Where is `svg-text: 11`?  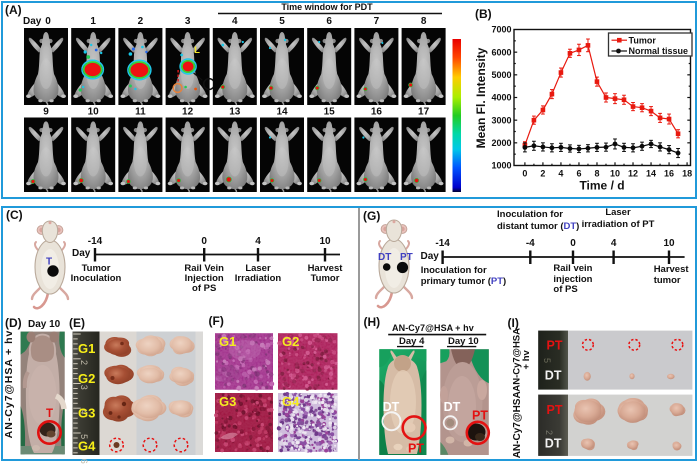 svg-text: 11 is located at coordinates (140, 112).